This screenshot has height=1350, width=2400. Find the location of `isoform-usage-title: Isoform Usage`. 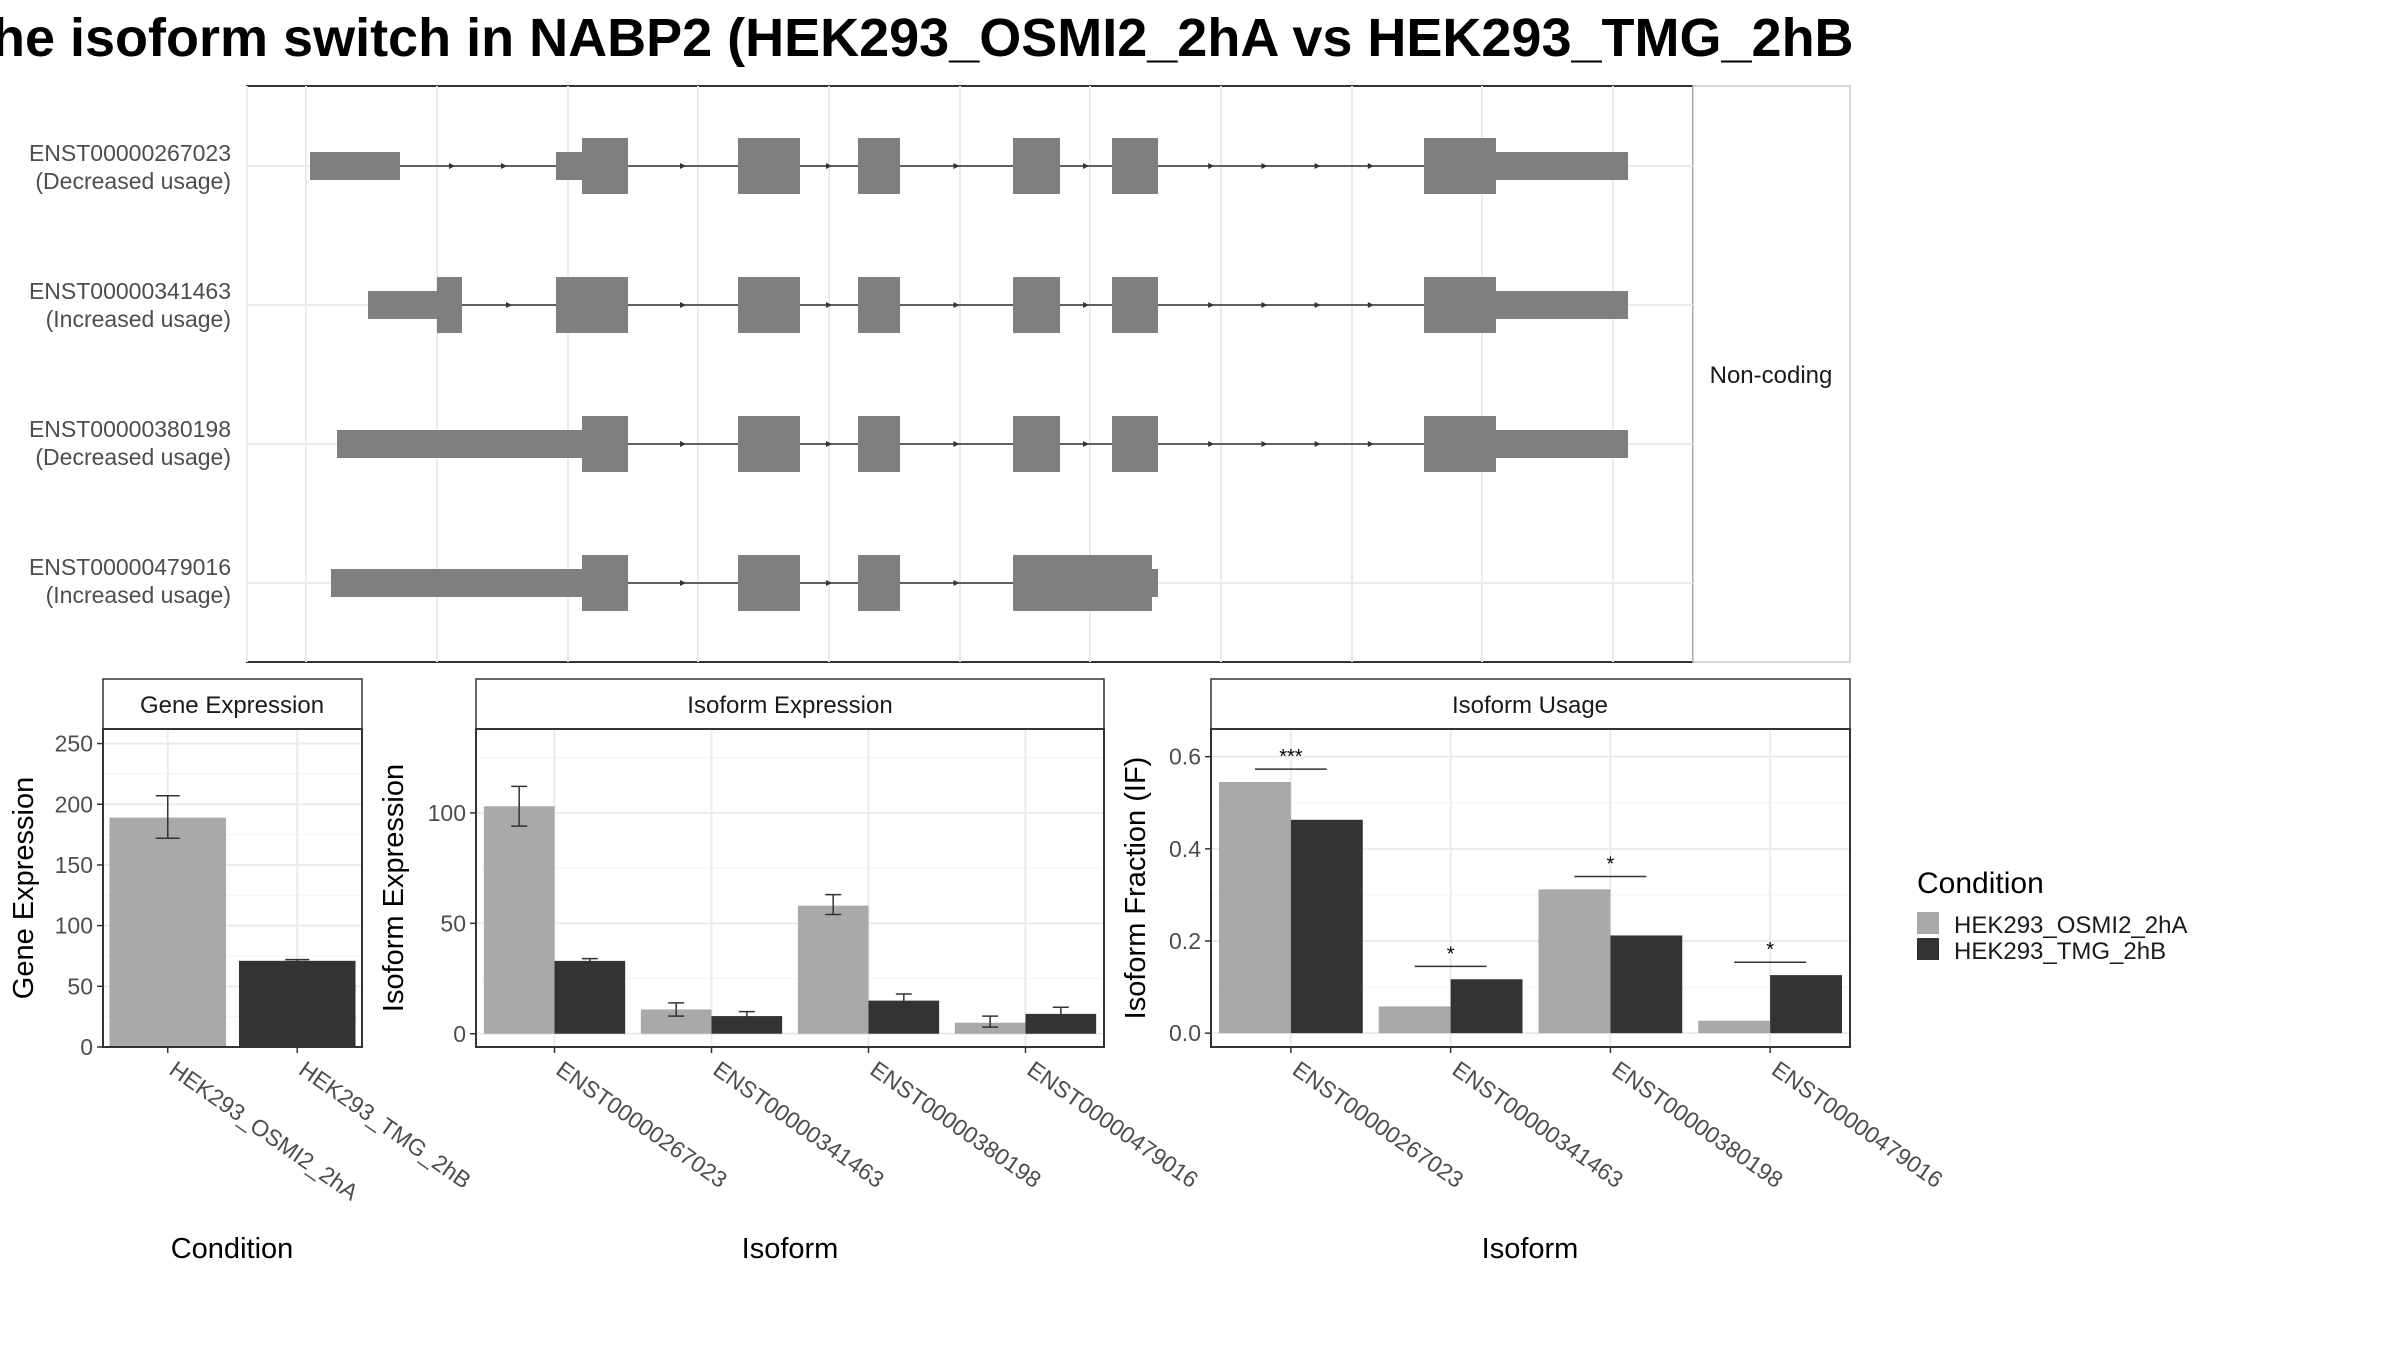

isoform-usage-title: Isoform Usage is located at coordinates (1530, 705).